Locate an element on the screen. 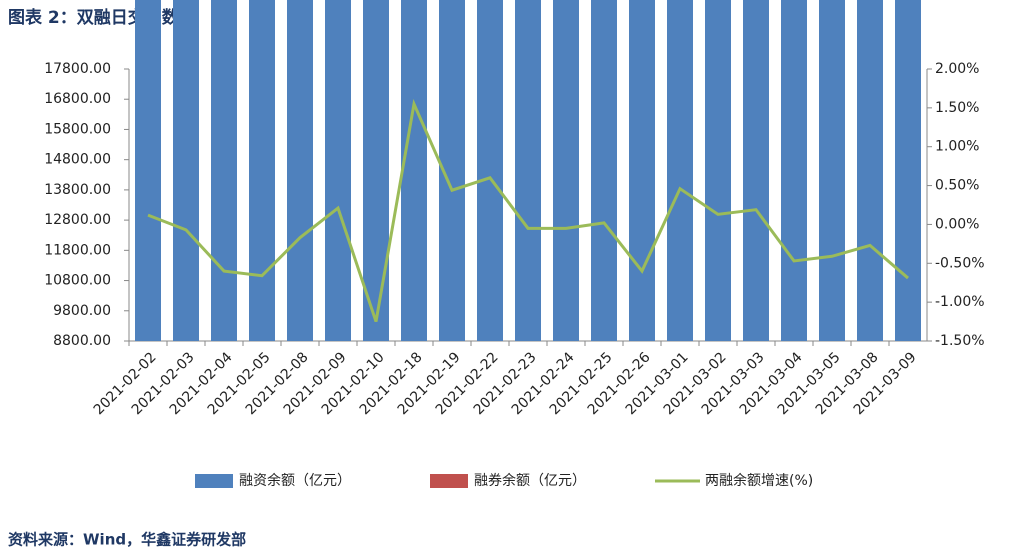  y2-tick-label: 2.00% is located at coordinates (957, 69).